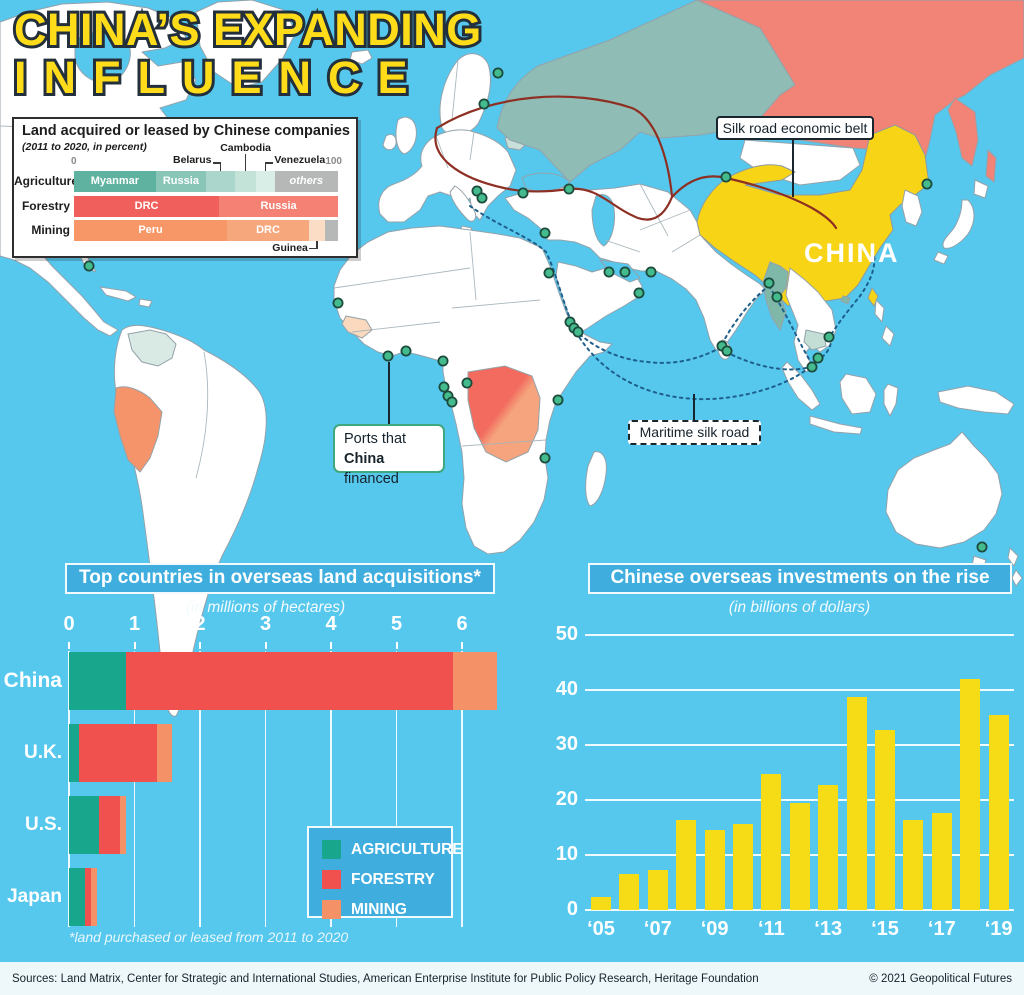 This screenshot has width=1024, height=995. Describe the element at coordinates (200, 624) in the screenshot. I see `x-tick-label: 2` at that location.